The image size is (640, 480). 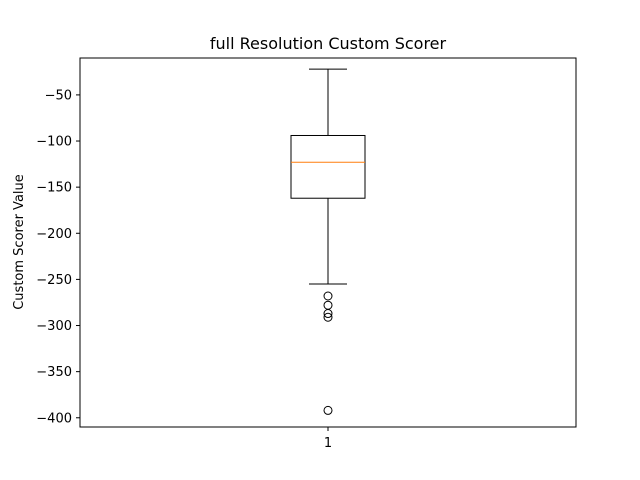 I want to click on y-tick-label: −200, so click(x=54, y=234).